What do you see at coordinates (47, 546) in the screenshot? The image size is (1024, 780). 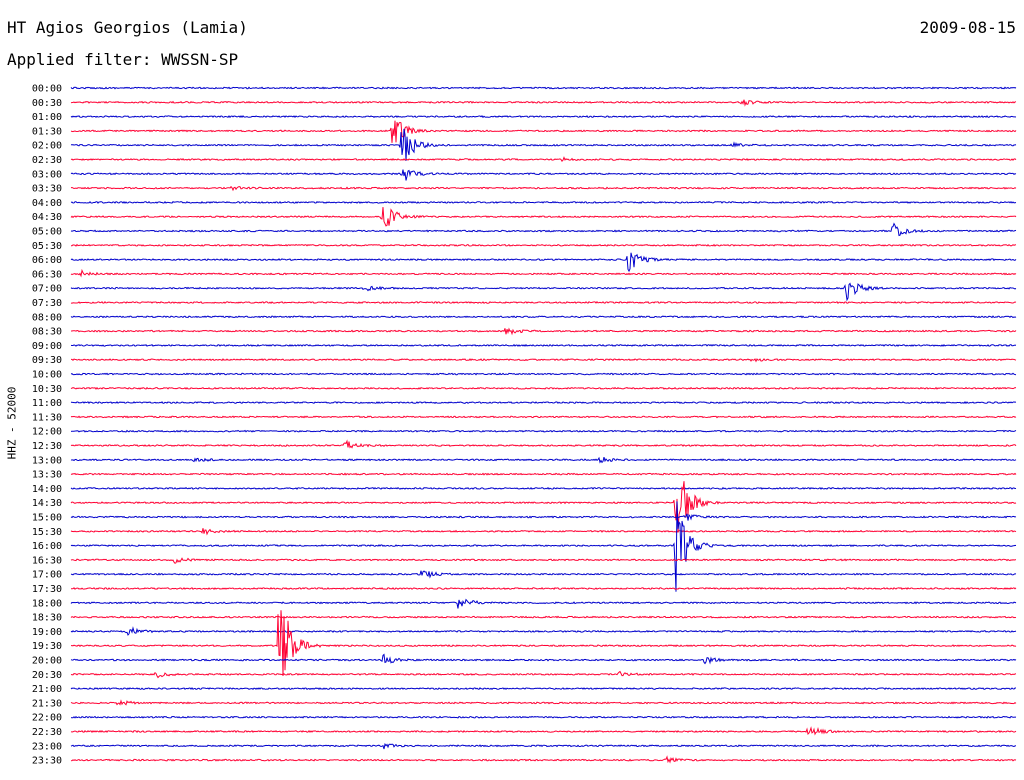 I see `row-time-label: 16:00` at bounding box center [47, 546].